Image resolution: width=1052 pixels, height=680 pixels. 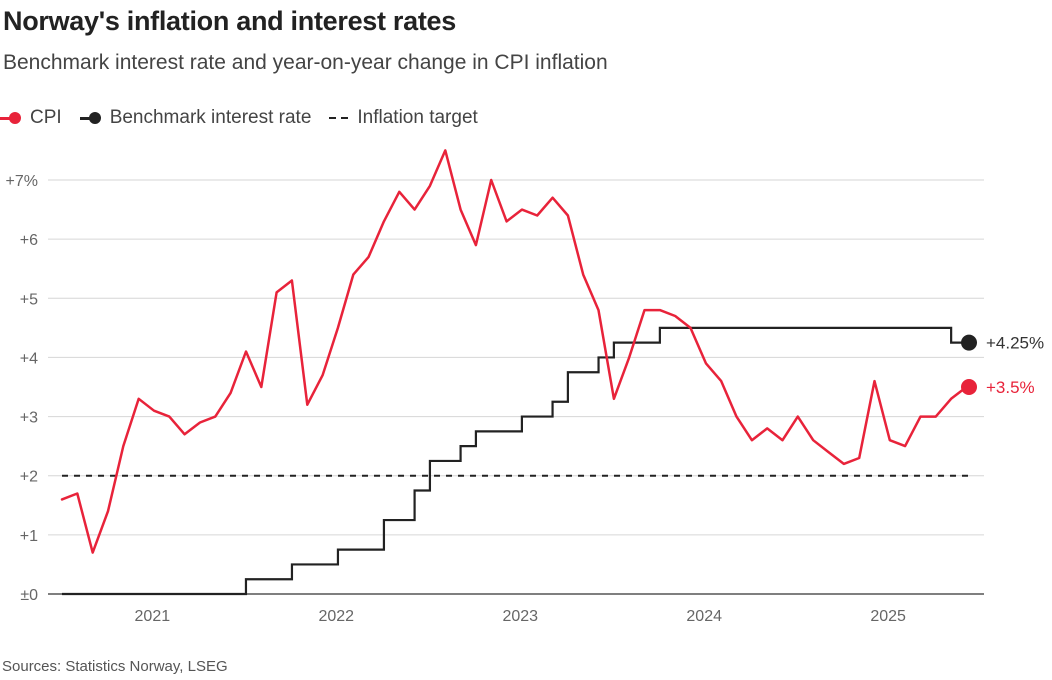 I want to click on x-tick-label-2022: 2022, so click(x=336, y=616).